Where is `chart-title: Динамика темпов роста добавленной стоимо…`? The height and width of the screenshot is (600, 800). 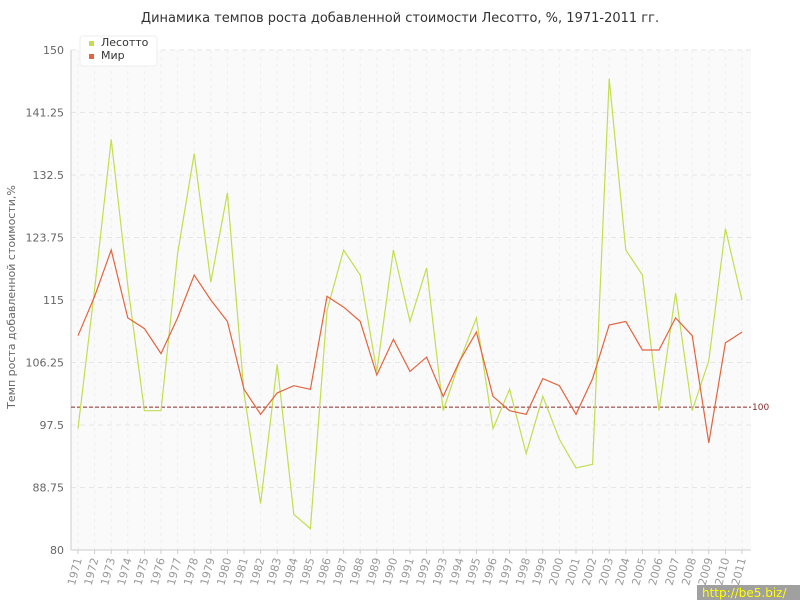
chart-title: Динамика темпов роста добавленной стоимо… is located at coordinates (400, 18).